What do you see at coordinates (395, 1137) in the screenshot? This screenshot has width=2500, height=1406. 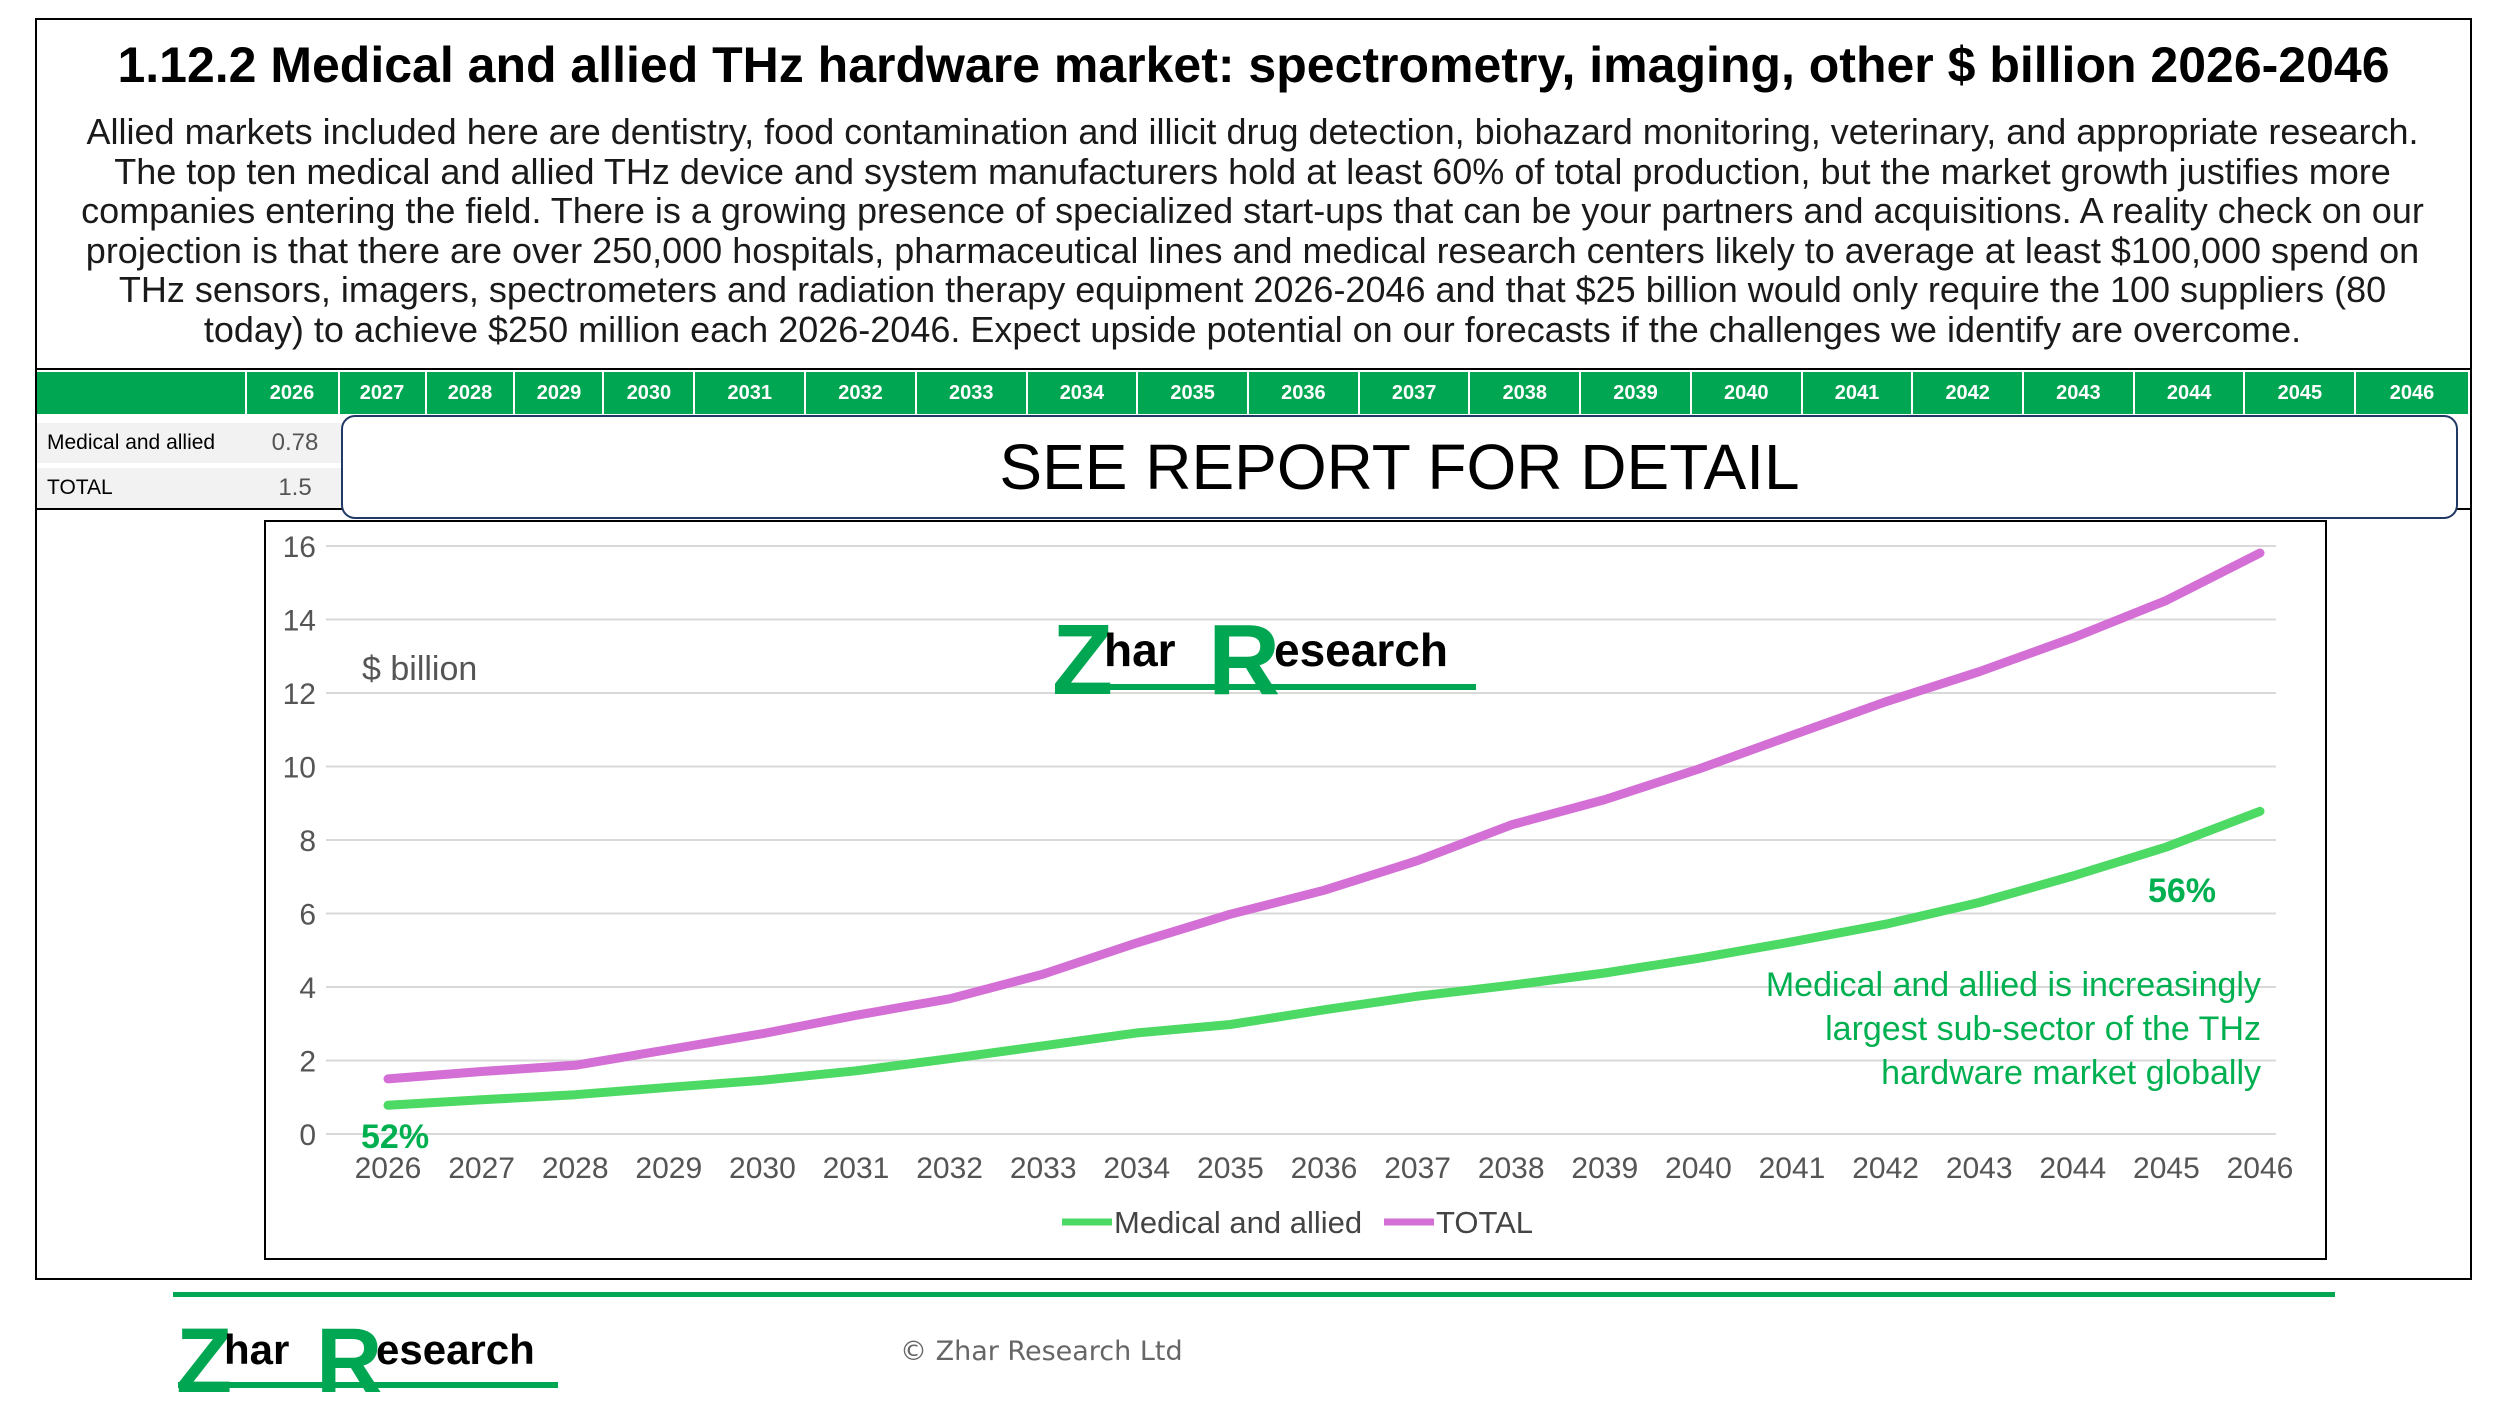 I see `start-percent: 52%` at bounding box center [395, 1137].